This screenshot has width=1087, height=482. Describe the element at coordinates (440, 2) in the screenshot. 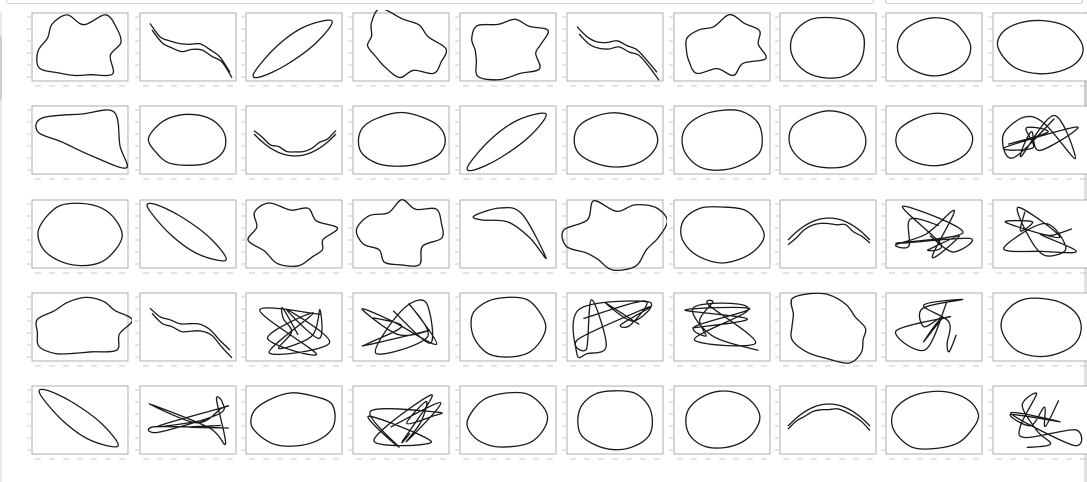

I see `search-field` at that location.